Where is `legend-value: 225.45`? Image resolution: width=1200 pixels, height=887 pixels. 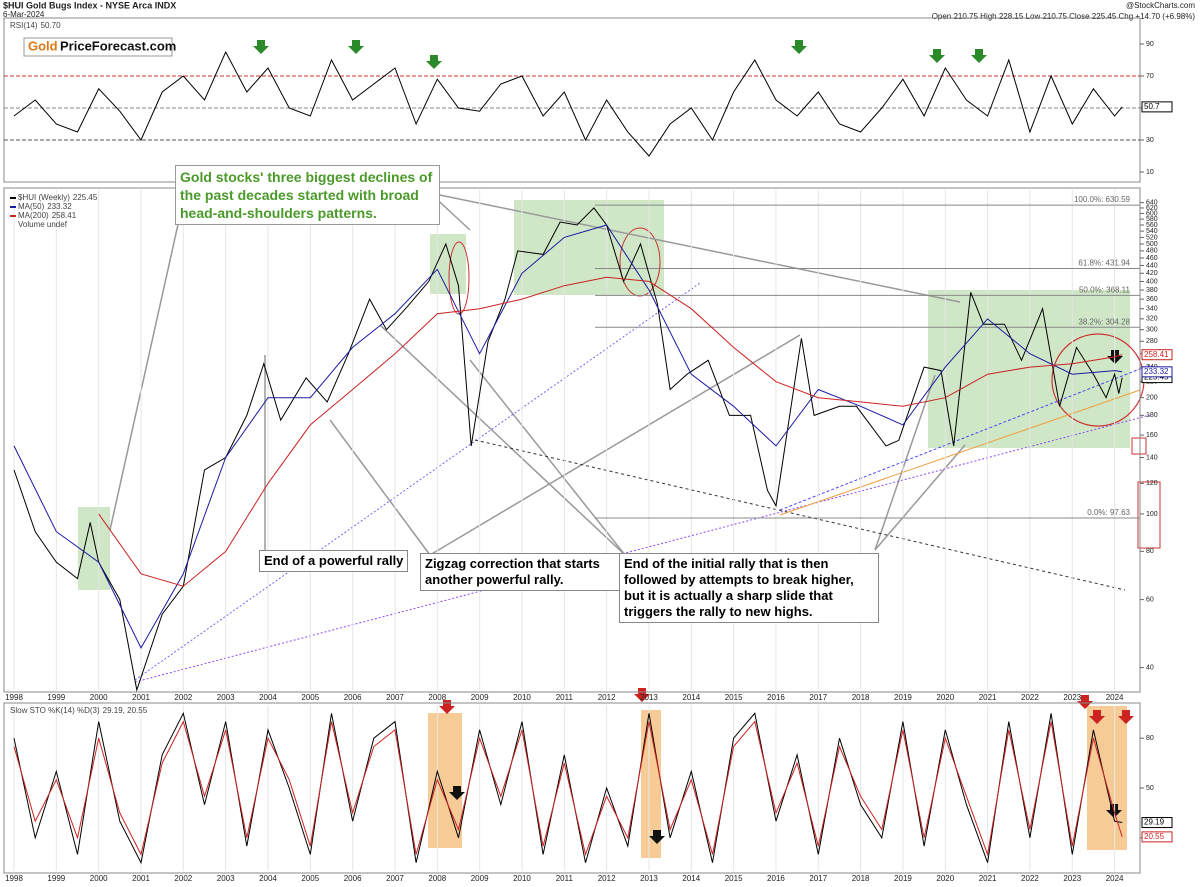 legend-value: 225.45 is located at coordinates (85, 197).